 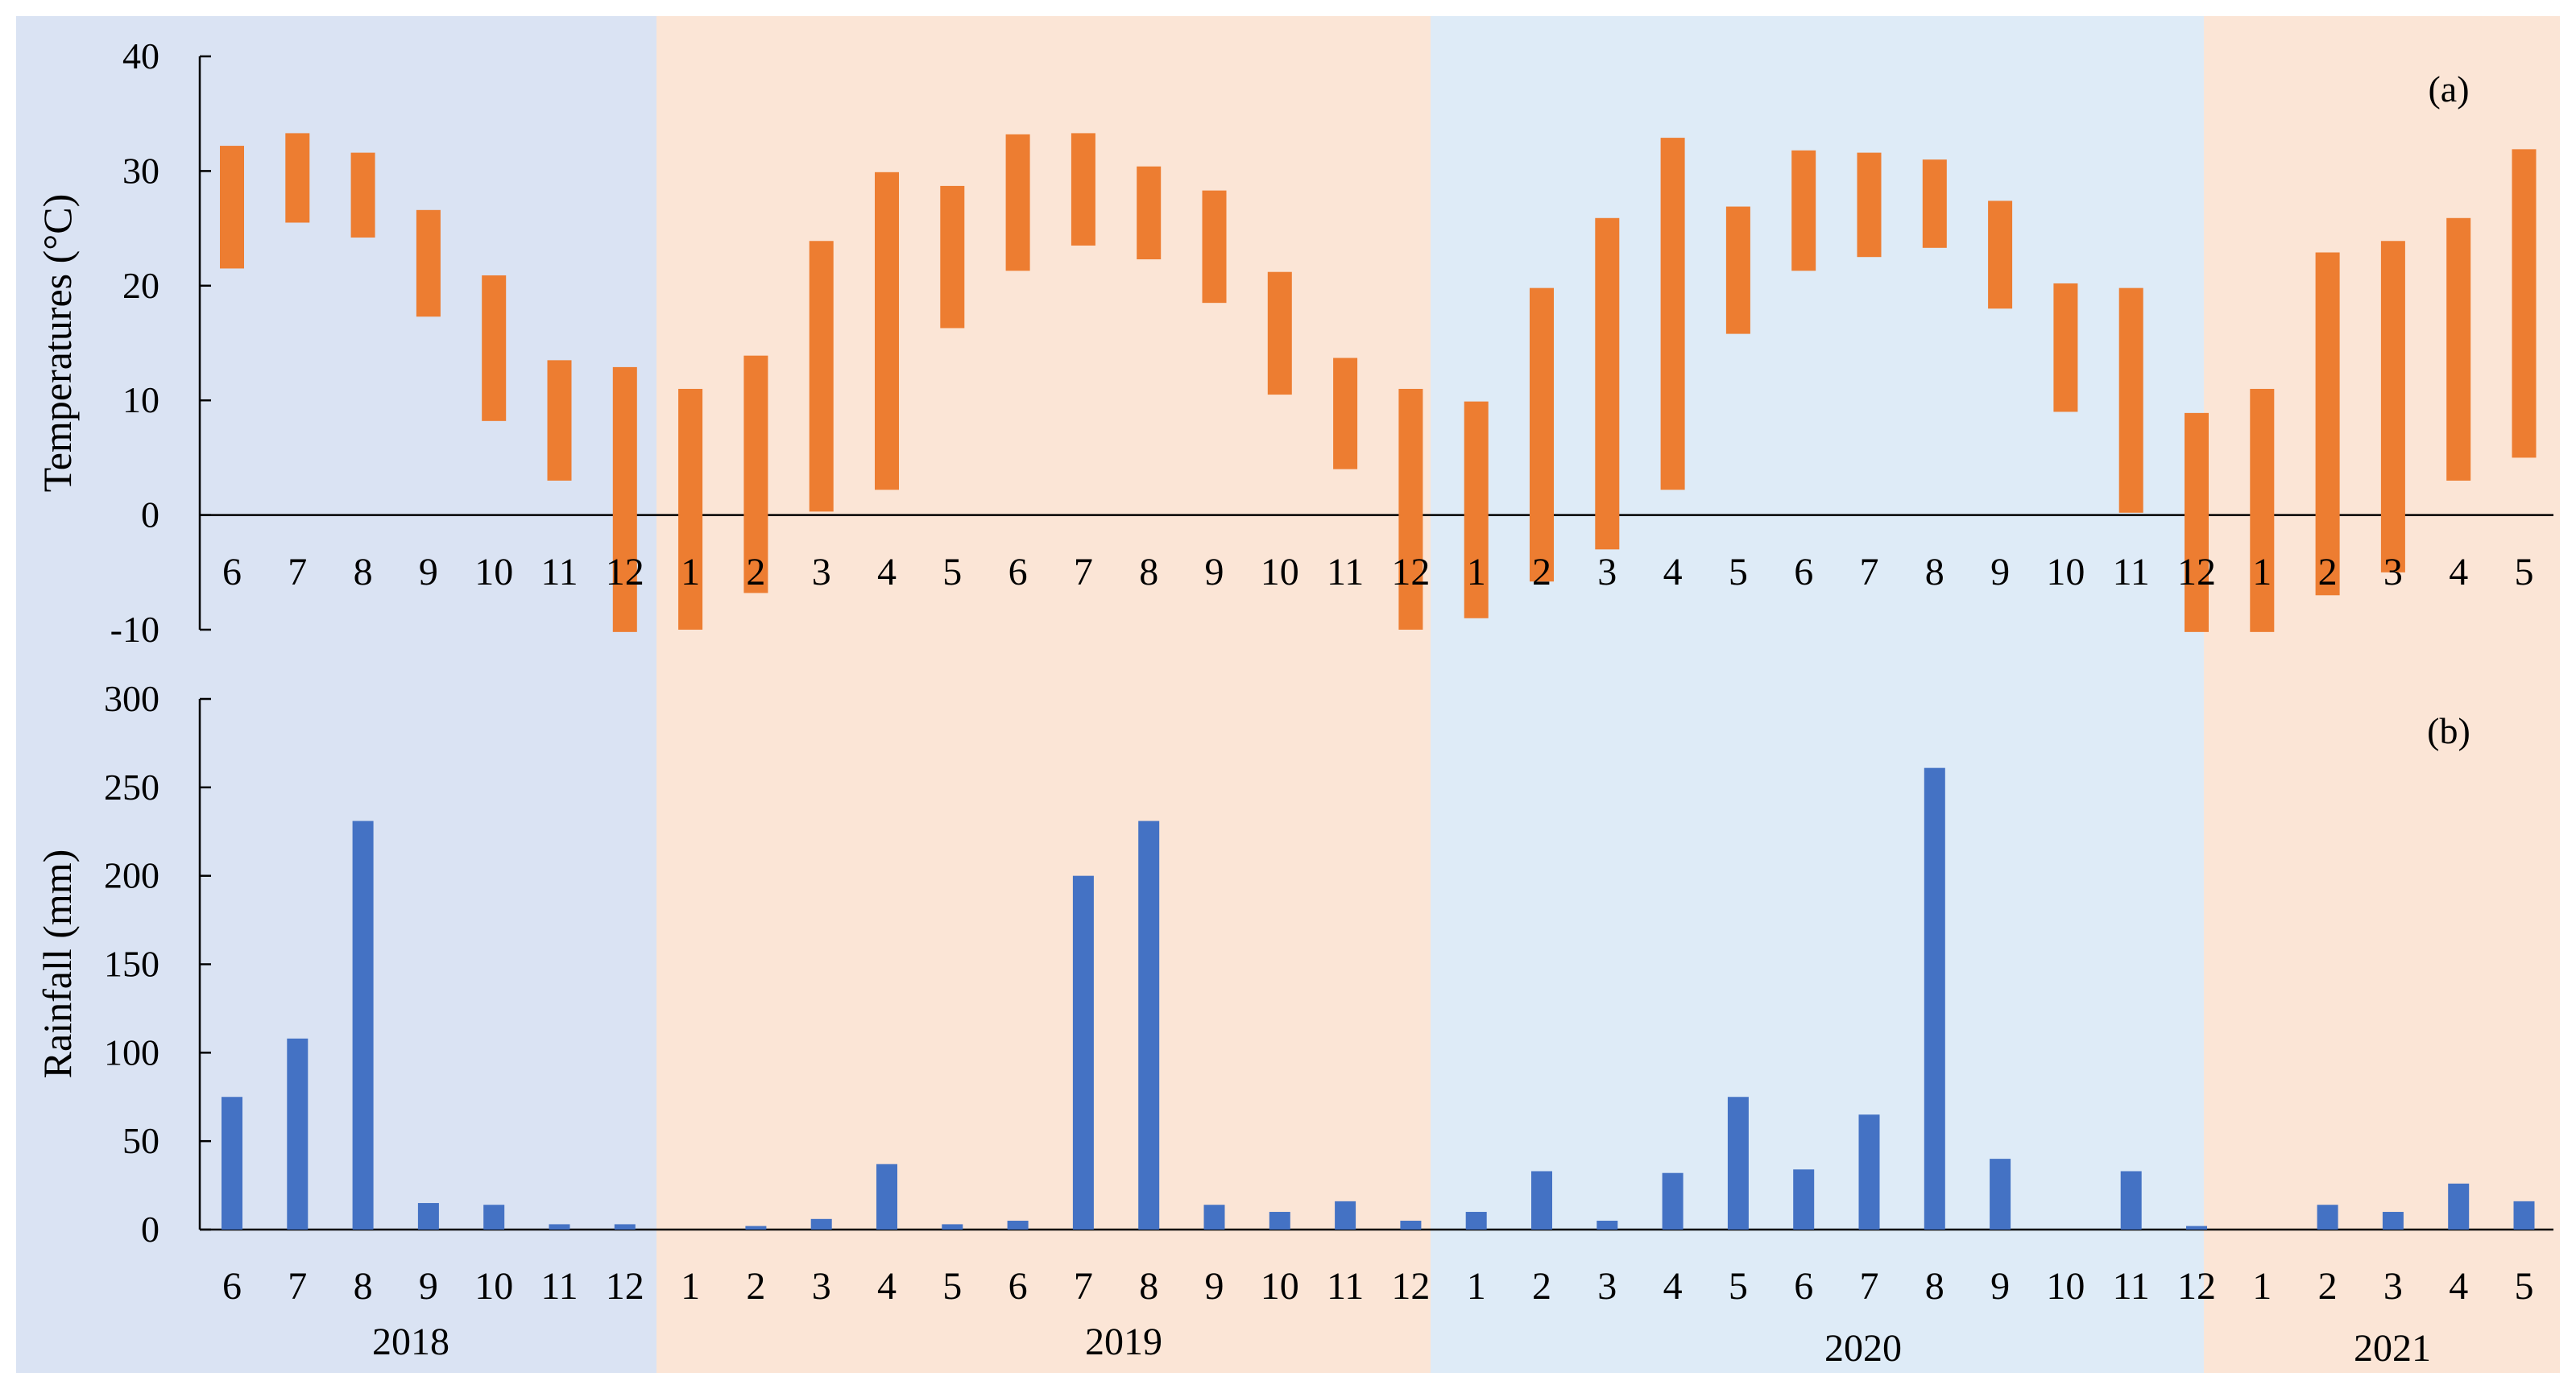 What do you see at coordinates (297, 572) in the screenshot?
I see `temperature-month-label: 7` at bounding box center [297, 572].